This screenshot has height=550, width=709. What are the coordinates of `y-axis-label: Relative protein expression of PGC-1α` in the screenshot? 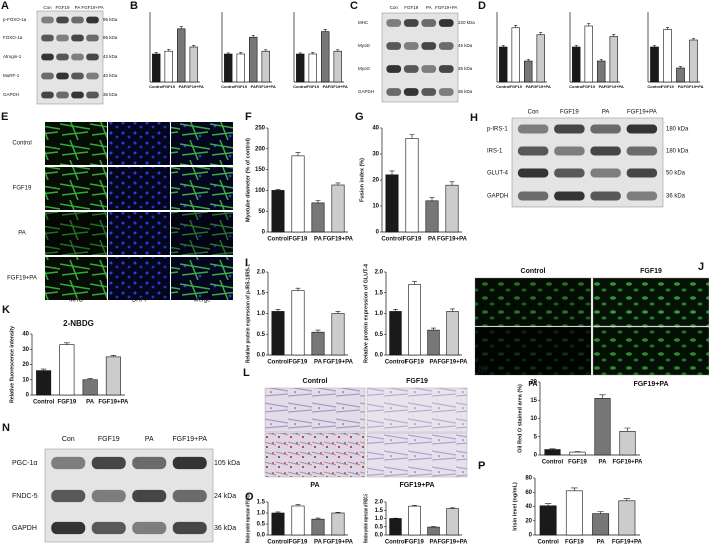 It's located at (248, 518).